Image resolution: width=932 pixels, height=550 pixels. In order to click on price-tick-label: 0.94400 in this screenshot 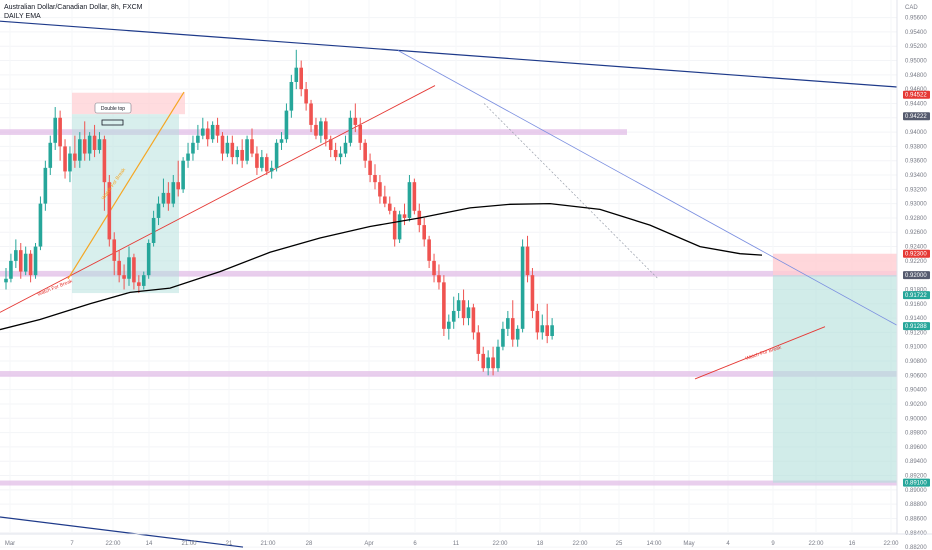, I will do `click(916, 104)`.